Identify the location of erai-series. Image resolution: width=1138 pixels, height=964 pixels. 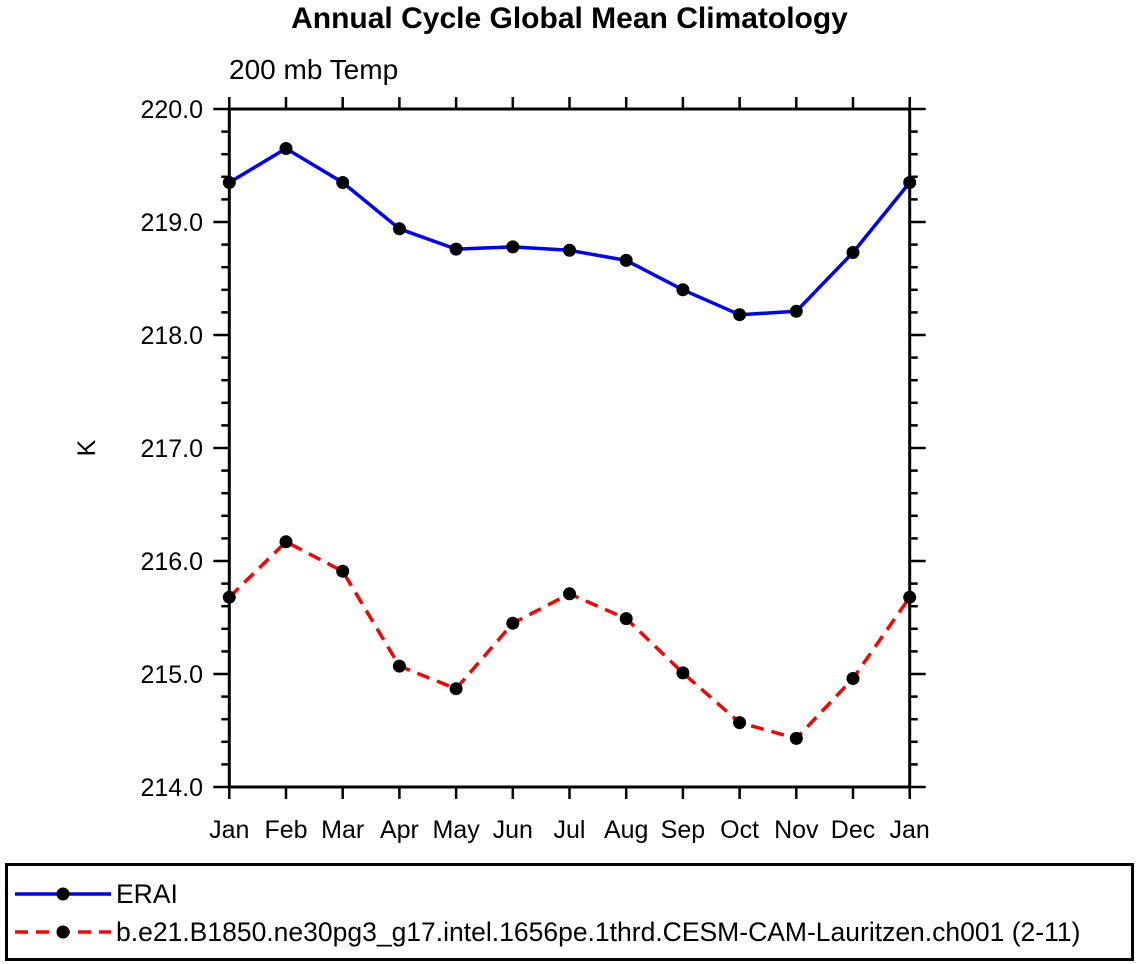
(569, 232).